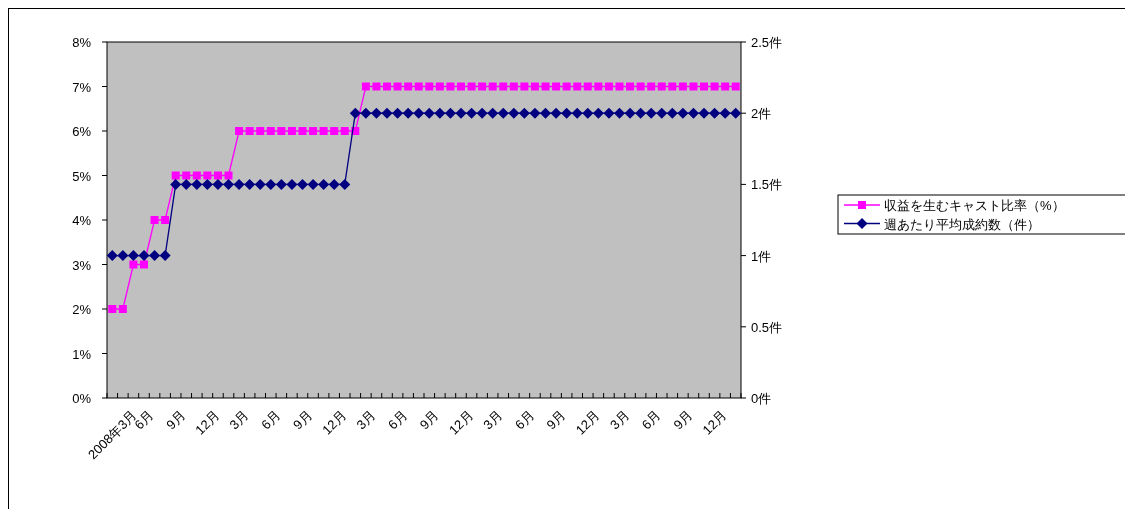  What do you see at coordinates (767, 327) in the screenshot?
I see `y2-tick-label: 0.5件` at bounding box center [767, 327].